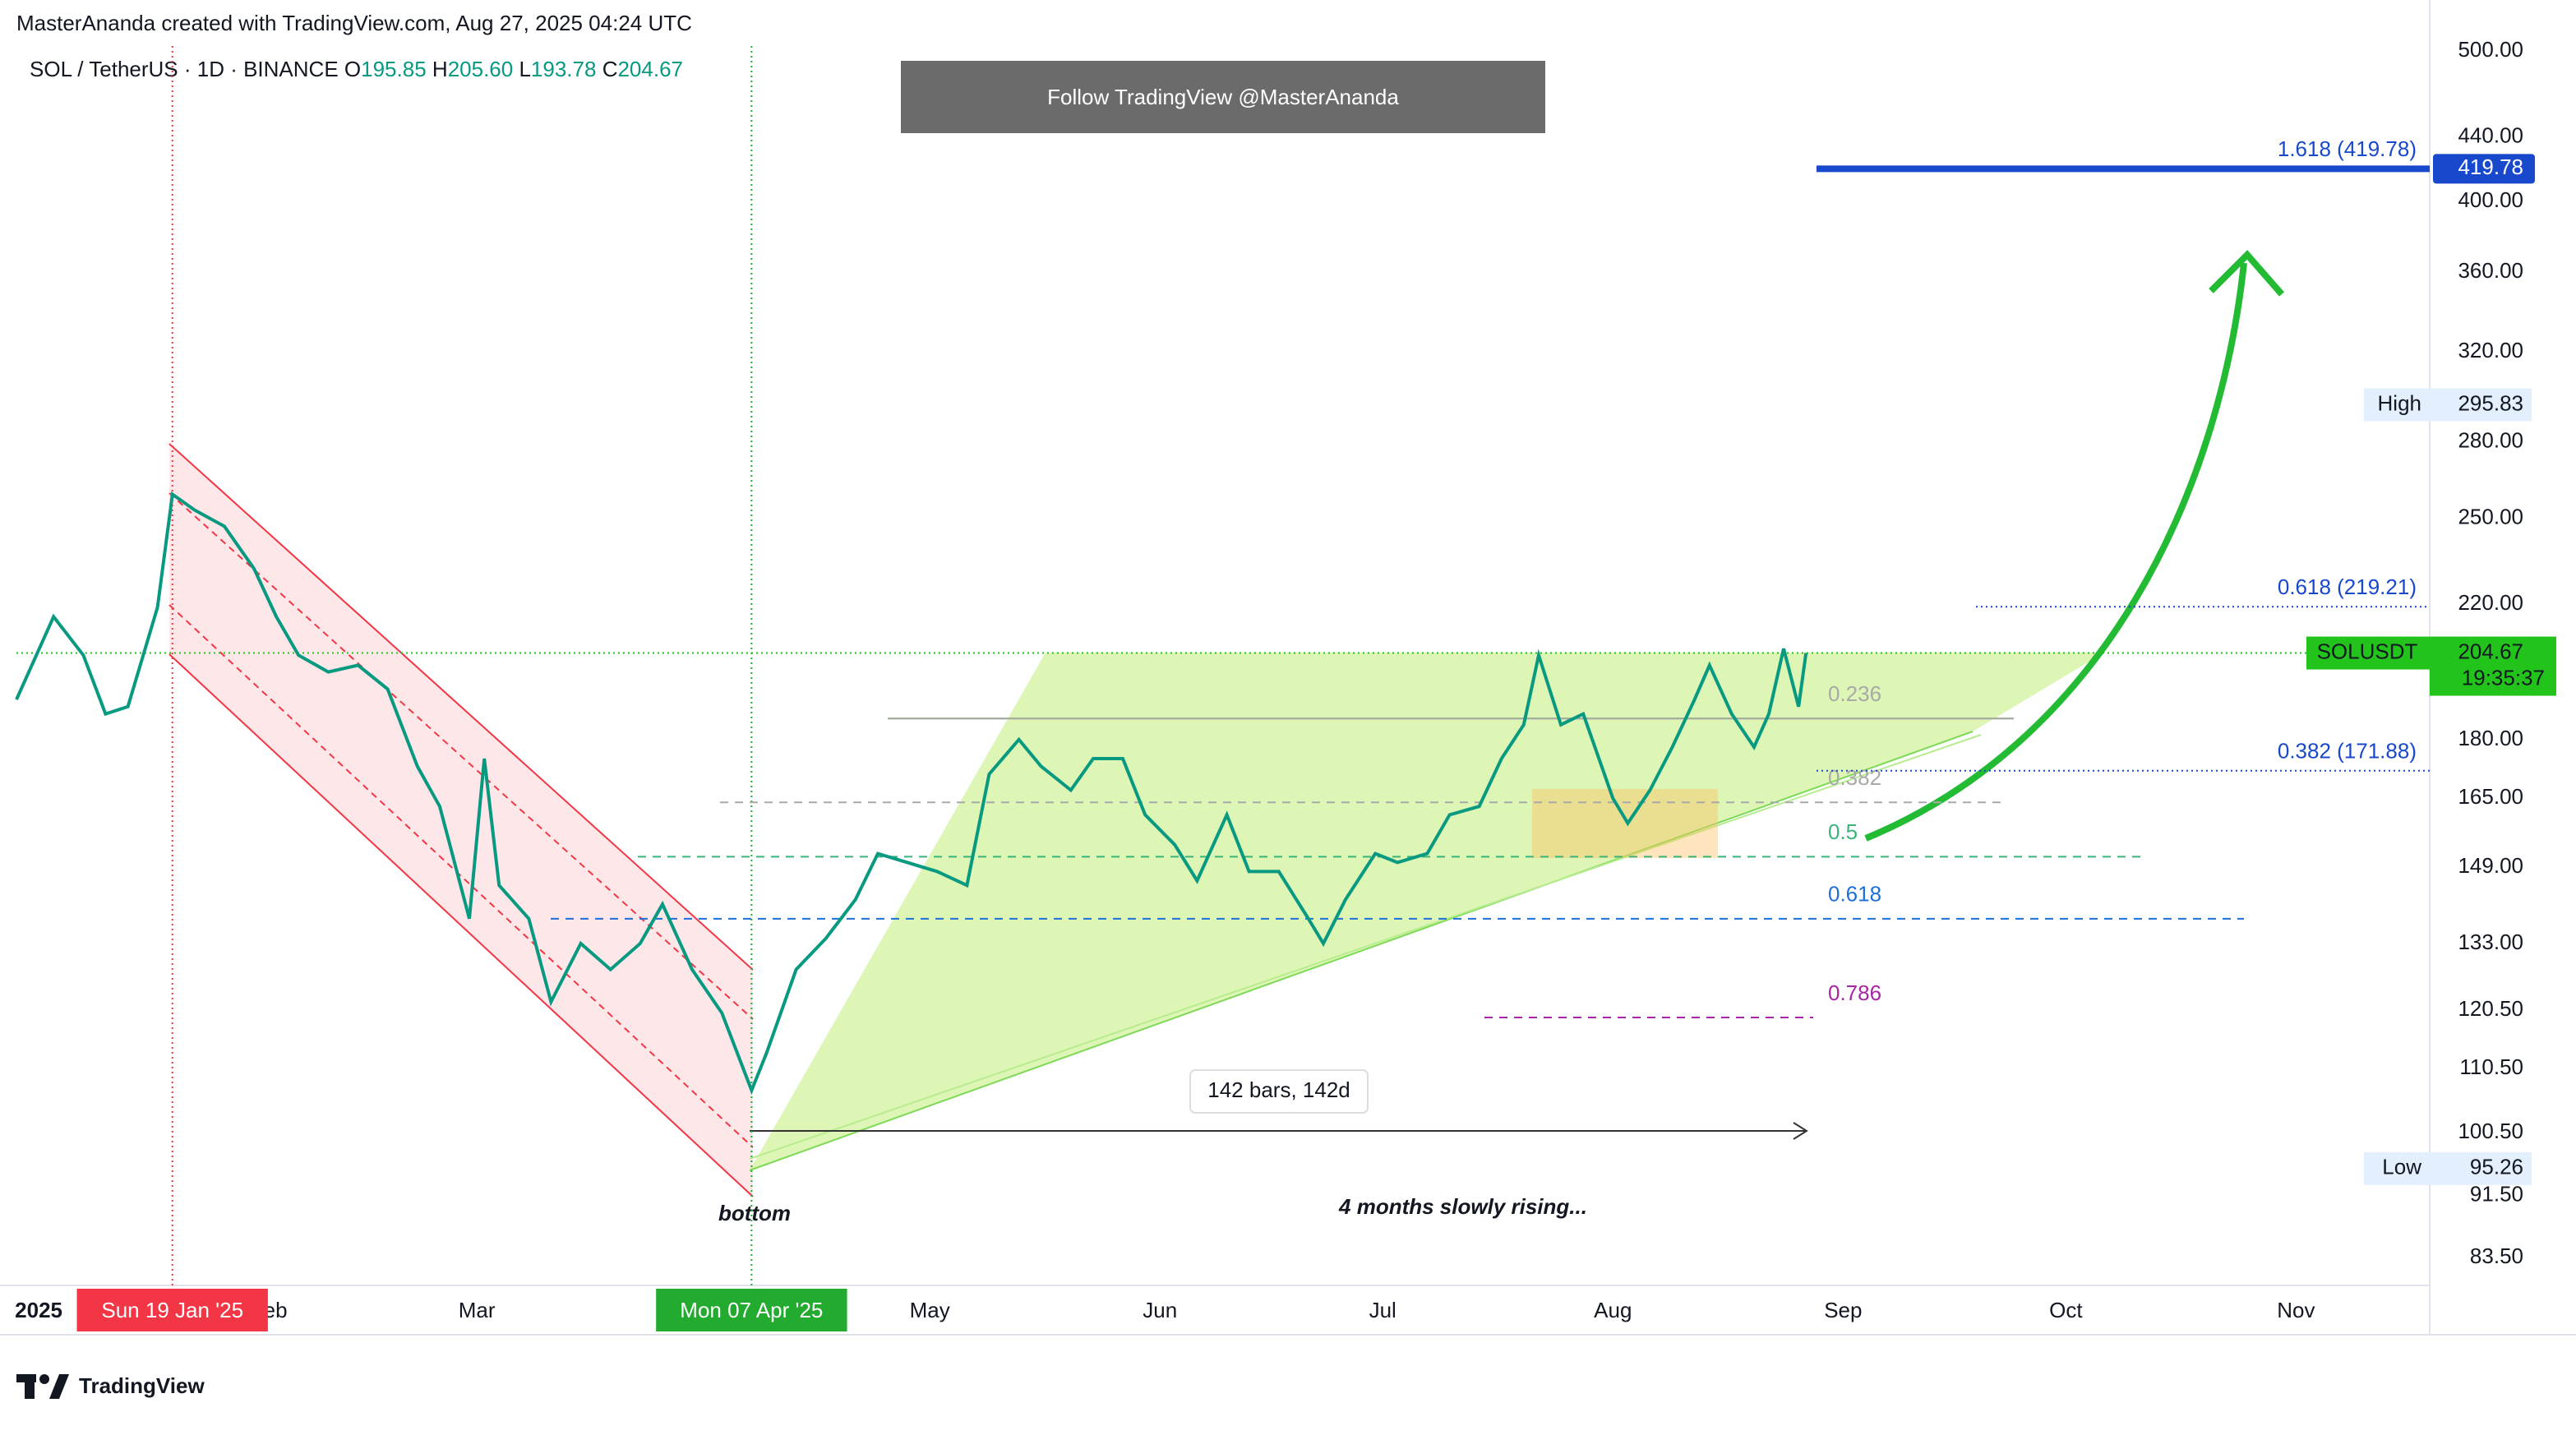 The image size is (2576, 1435). Describe the element at coordinates (2490, 49) in the screenshot. I see `y-tick-label: 500.00` at that location.